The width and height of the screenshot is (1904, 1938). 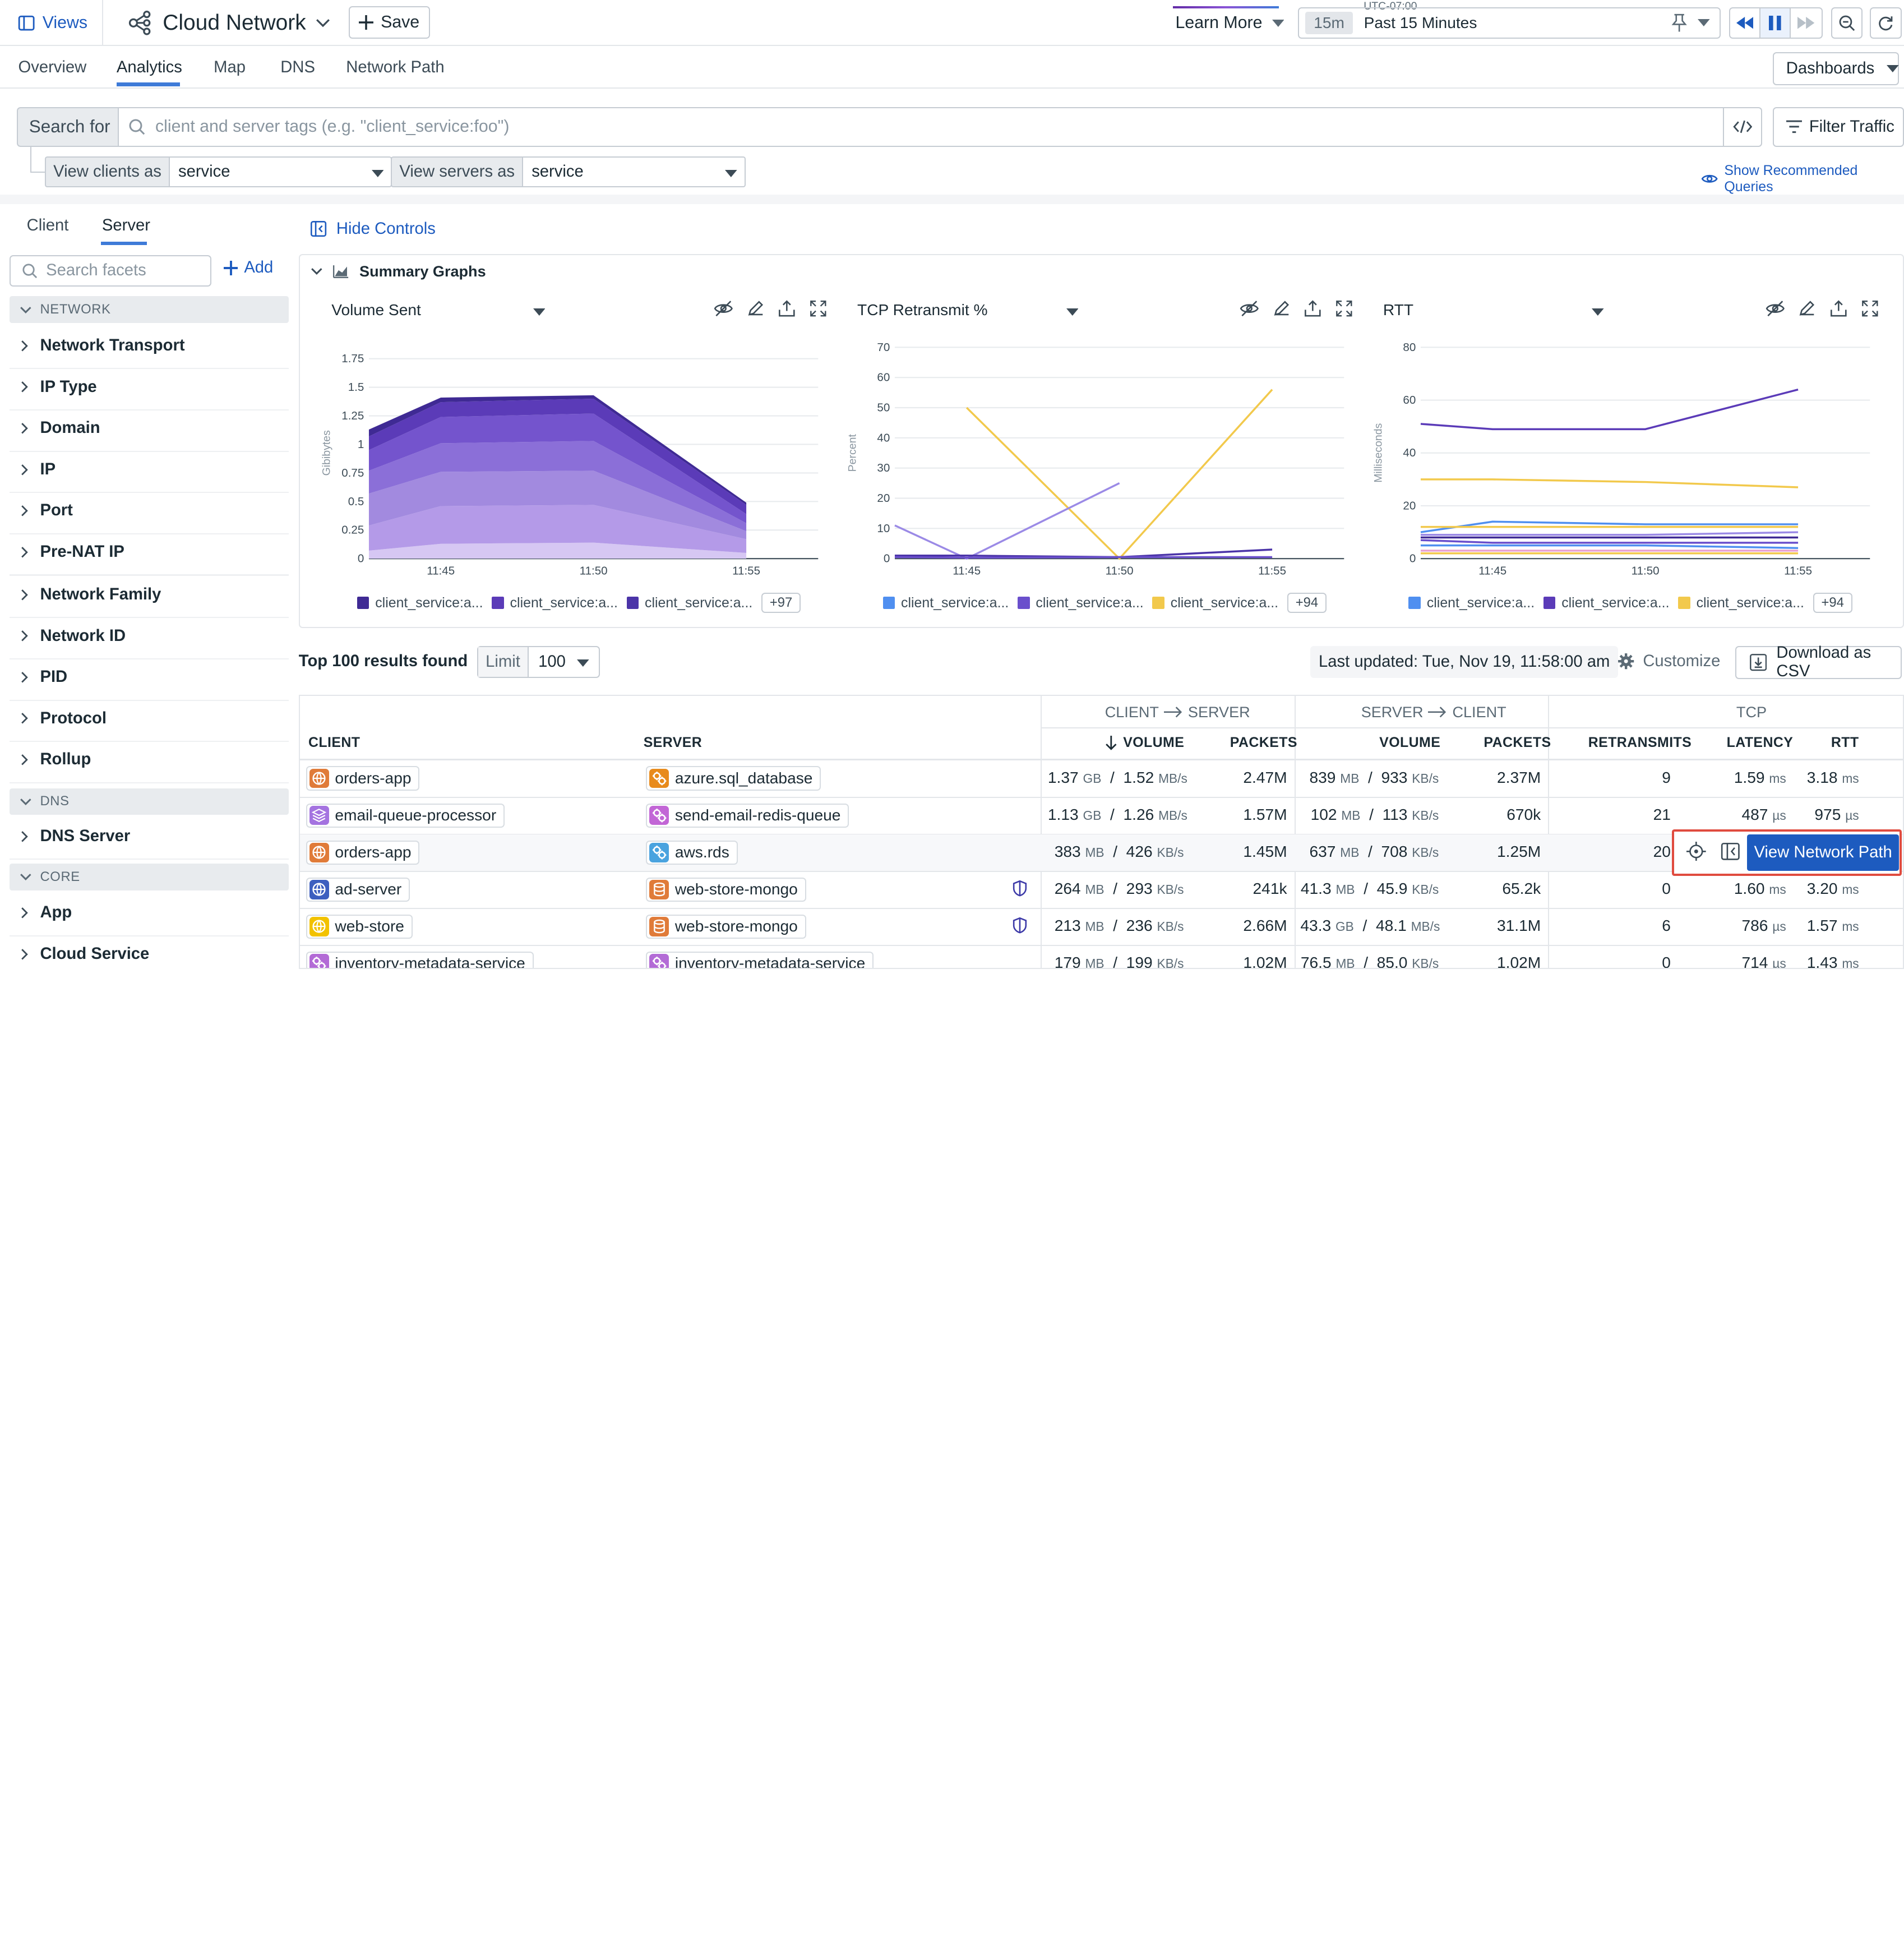 What do you see at coordinates (44, 677) in the screenshot?
I see `facet-item: PID` at bounding box center [44, 677].